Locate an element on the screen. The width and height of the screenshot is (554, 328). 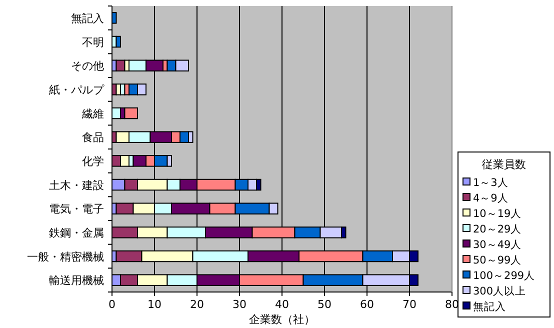
y-tick-label: 紙・パルプ is located at coordinates (77, 89).